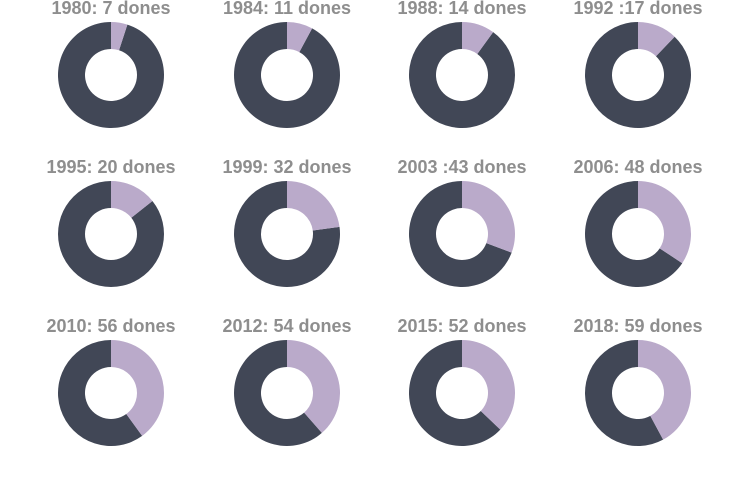 The width and height of the screenshot is (736, 478). I want to click on donut-panel: 1992 :17 dones, so click(638, 80).